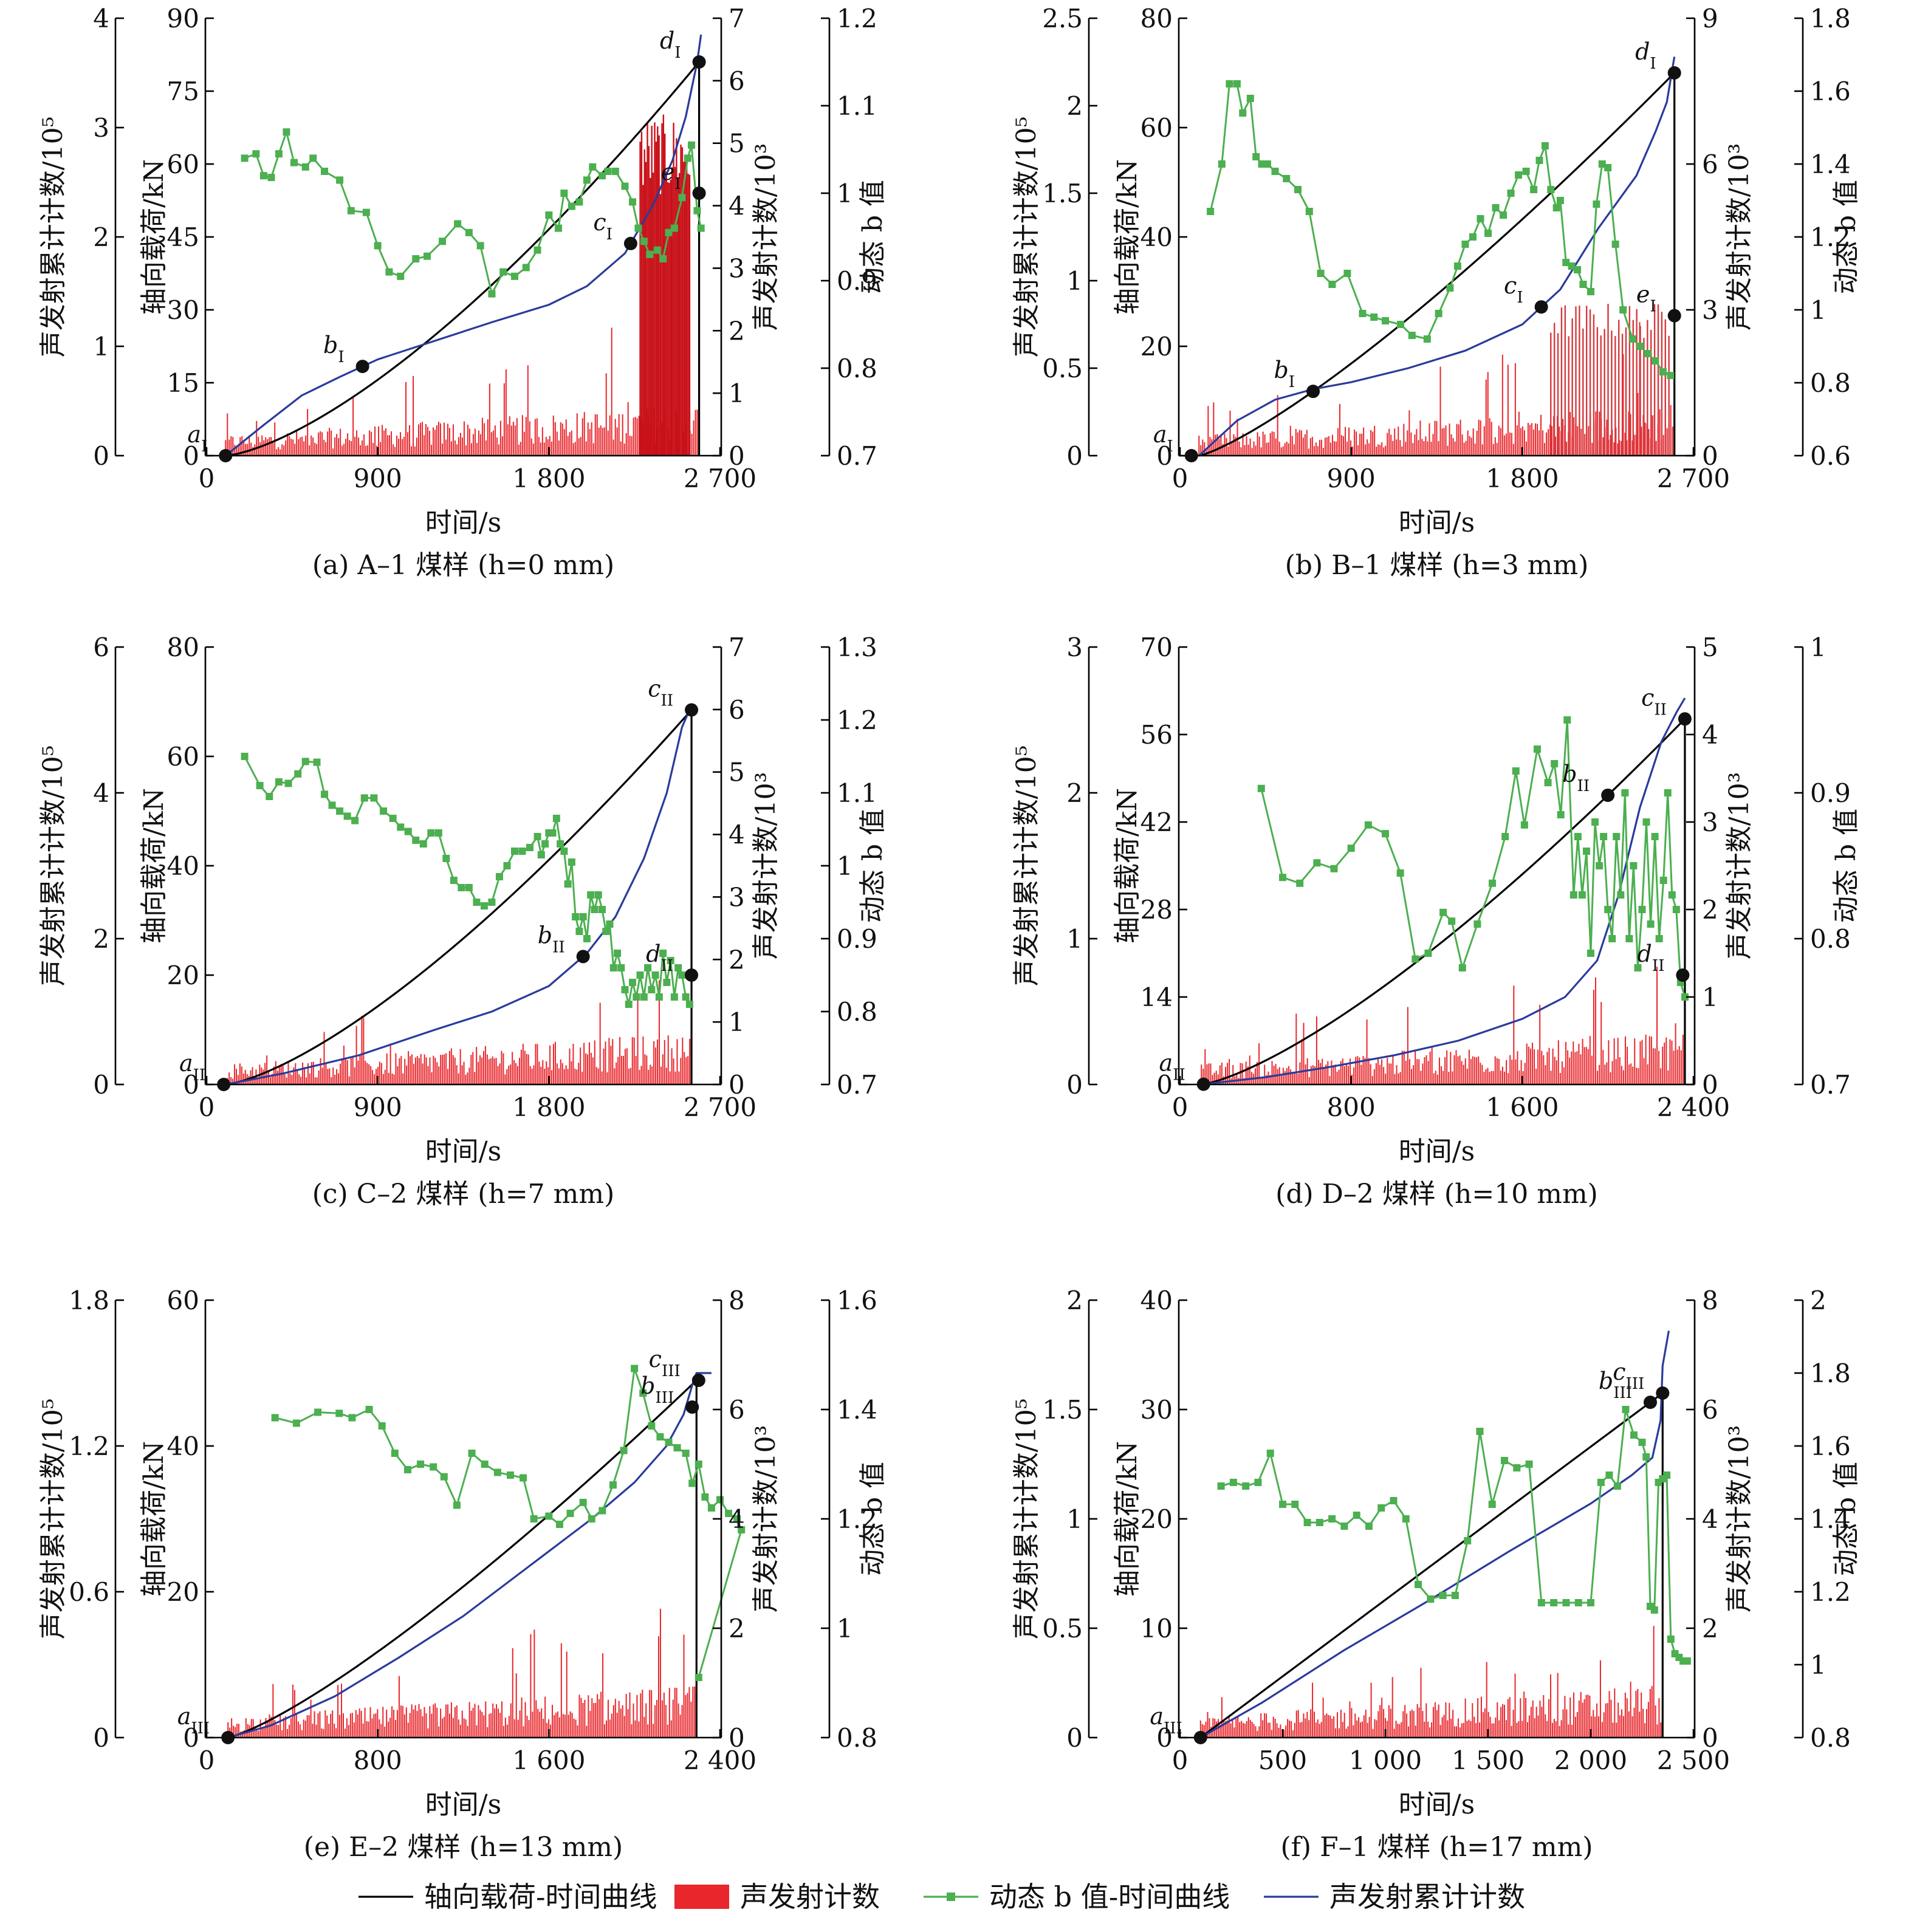 The width and height of the screenshot is (1914, 1932). I want to click on tick-label: 75, so click(183, 91).